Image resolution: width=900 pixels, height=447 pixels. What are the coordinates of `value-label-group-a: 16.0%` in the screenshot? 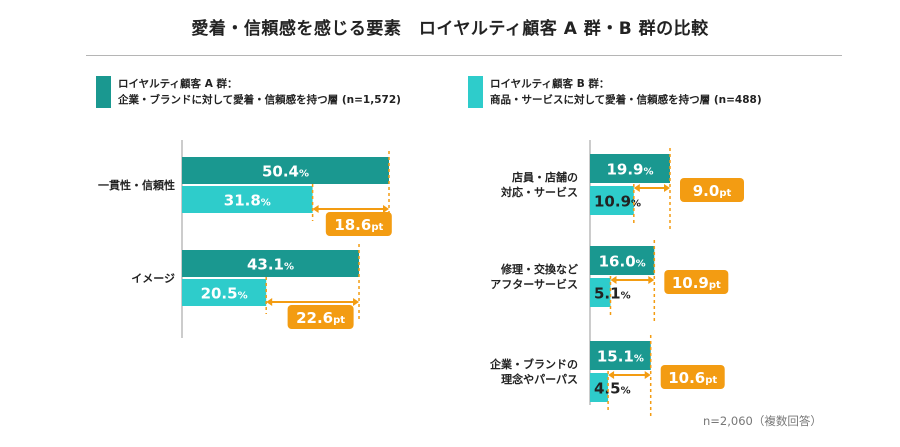 It's located at (622, 262).